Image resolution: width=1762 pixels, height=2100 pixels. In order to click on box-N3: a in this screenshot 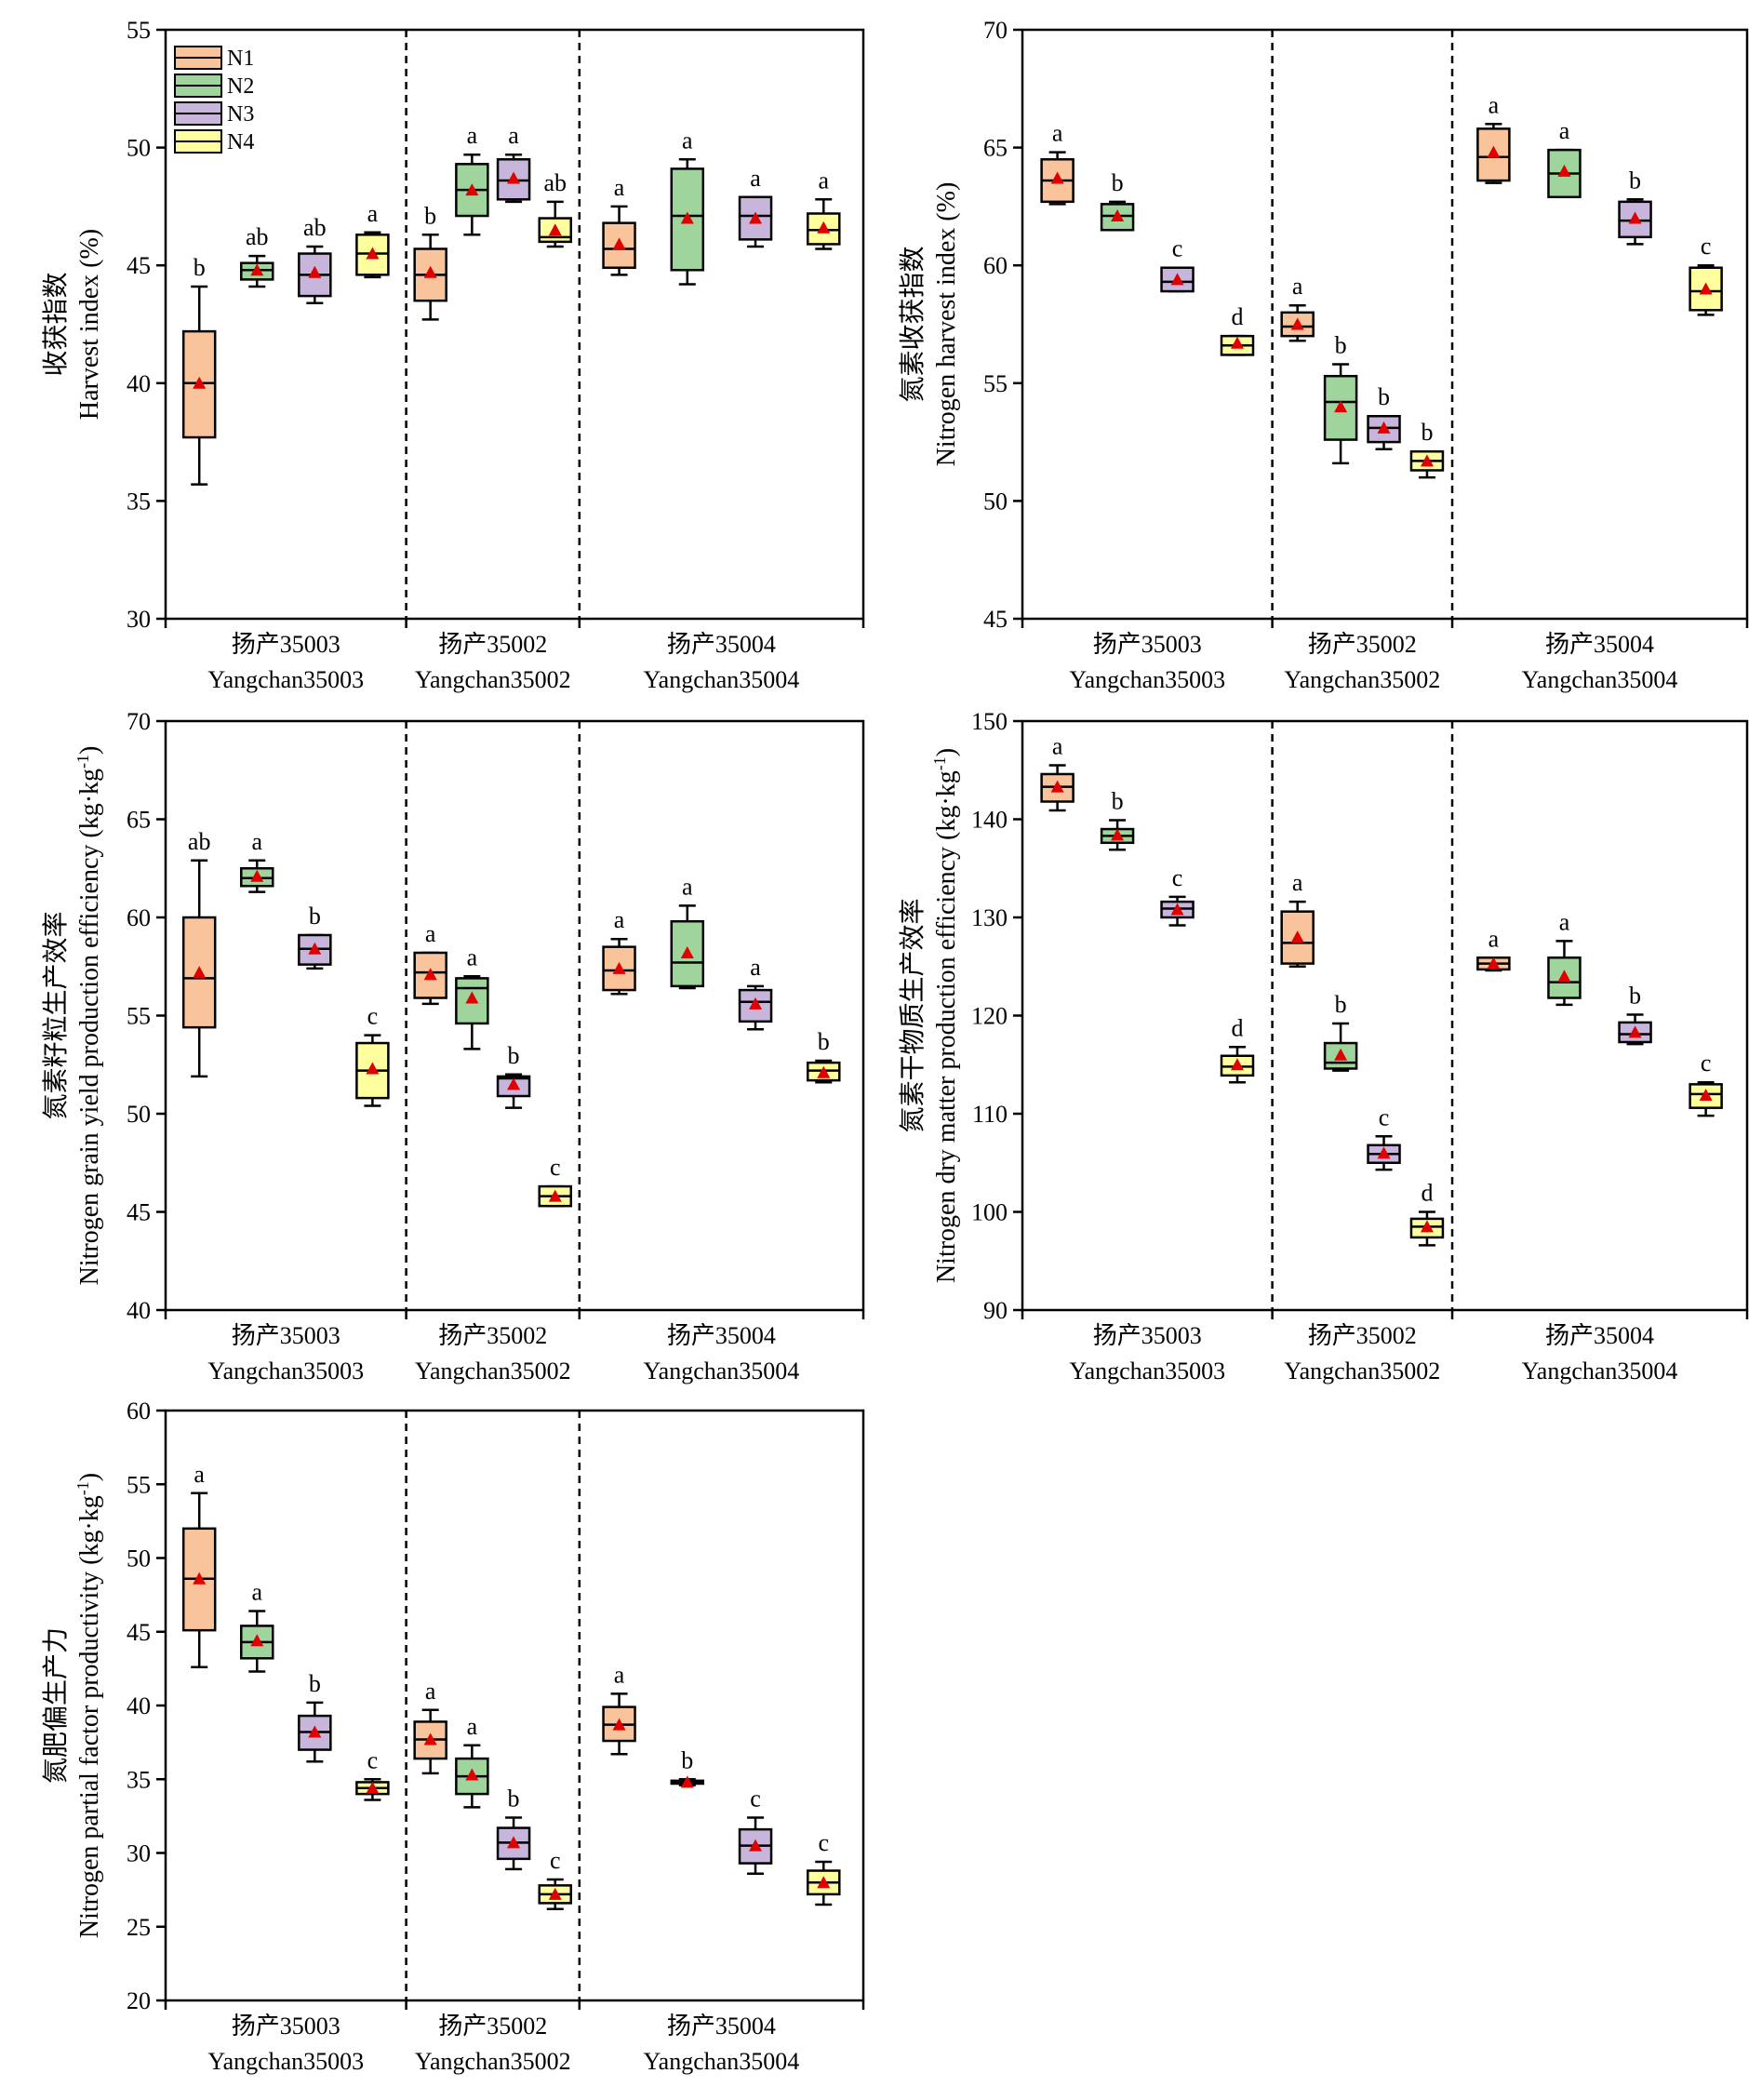, I will do `click(756, 992)`.